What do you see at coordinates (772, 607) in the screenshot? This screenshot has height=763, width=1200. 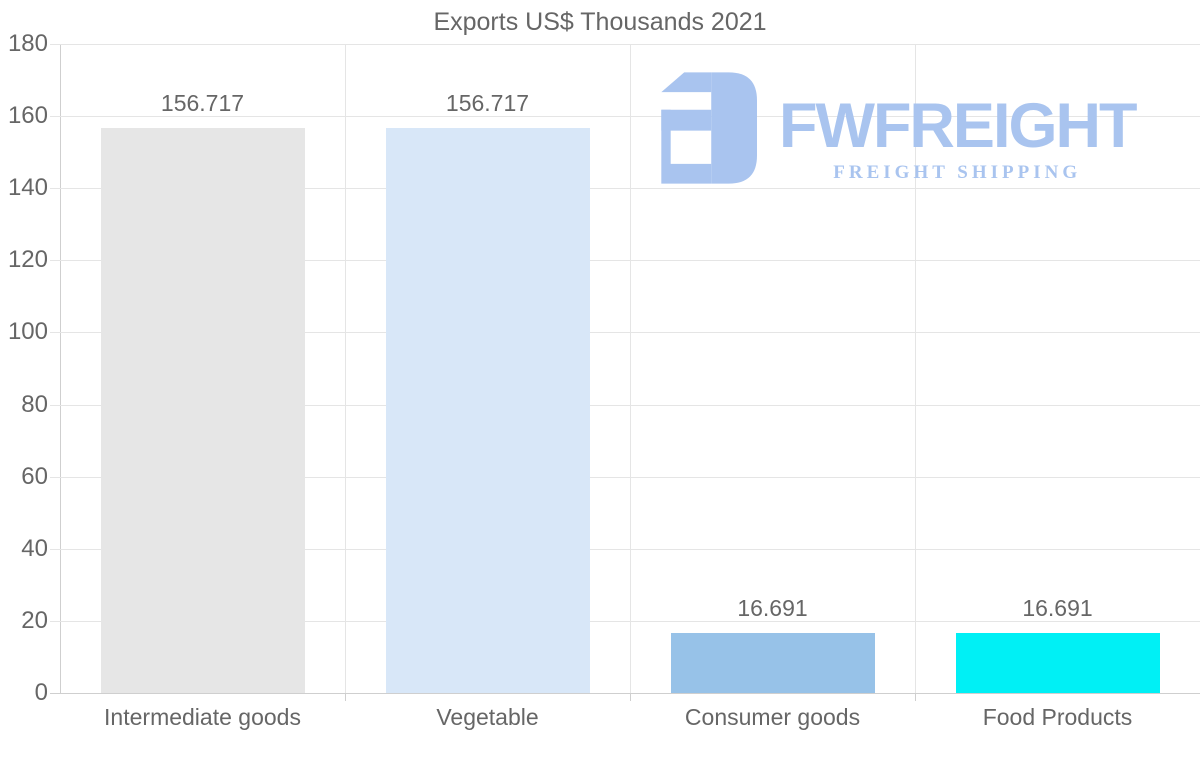 I see `value-label-consumer-goods: 16.691` at bounding box center [772, 607].